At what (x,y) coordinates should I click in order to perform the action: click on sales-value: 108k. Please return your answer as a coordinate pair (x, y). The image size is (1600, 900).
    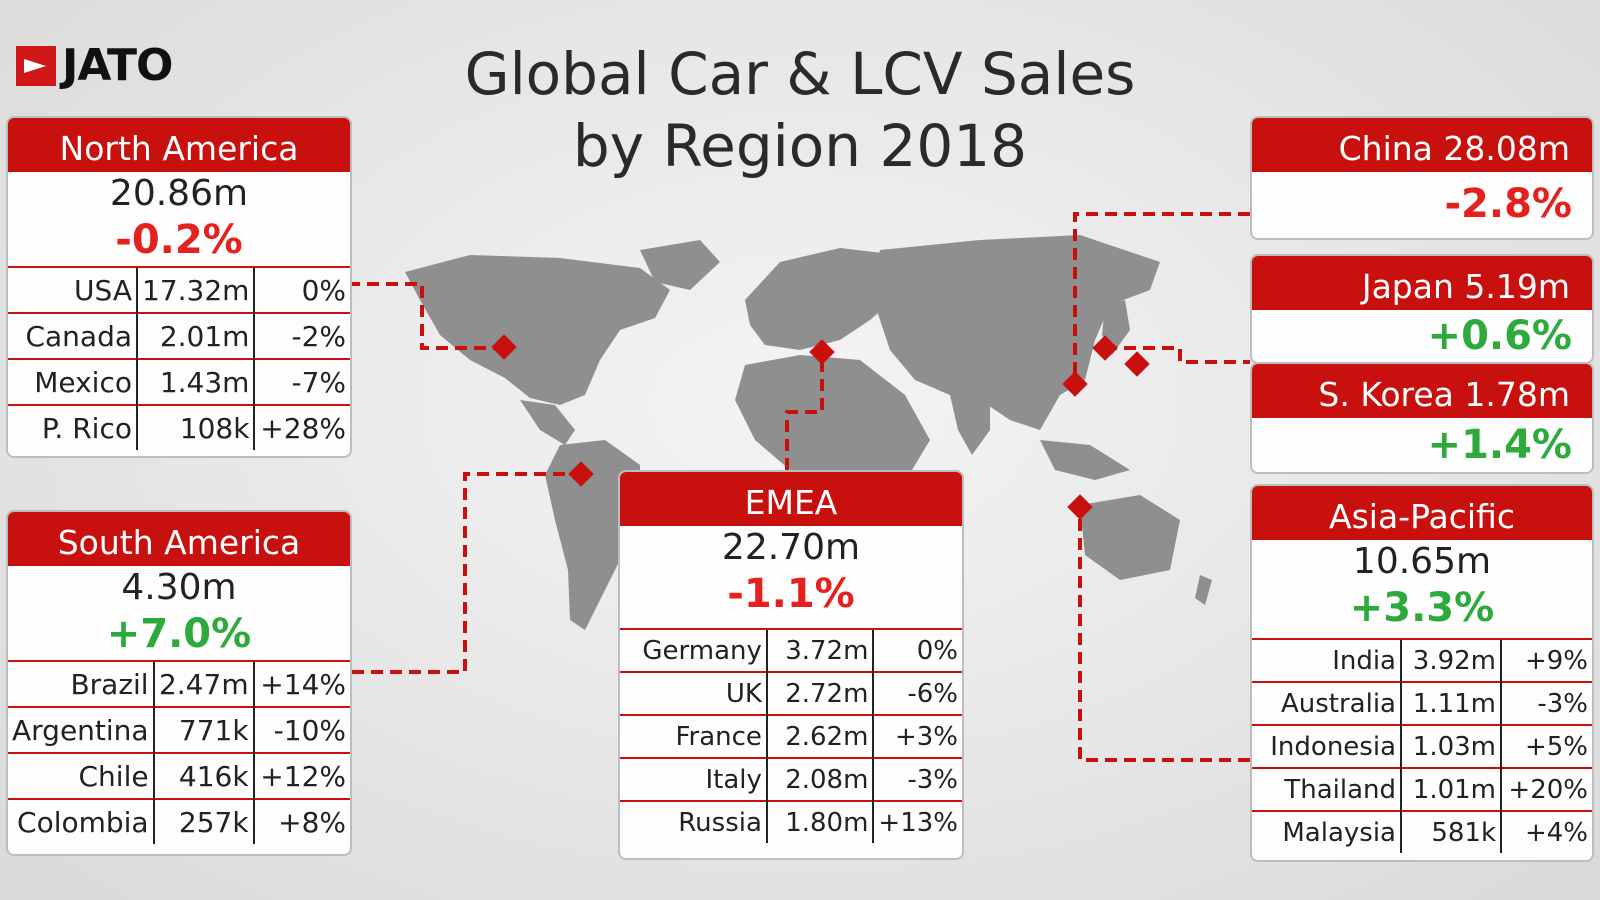
    Looking at the image, I should click on (195, 427).